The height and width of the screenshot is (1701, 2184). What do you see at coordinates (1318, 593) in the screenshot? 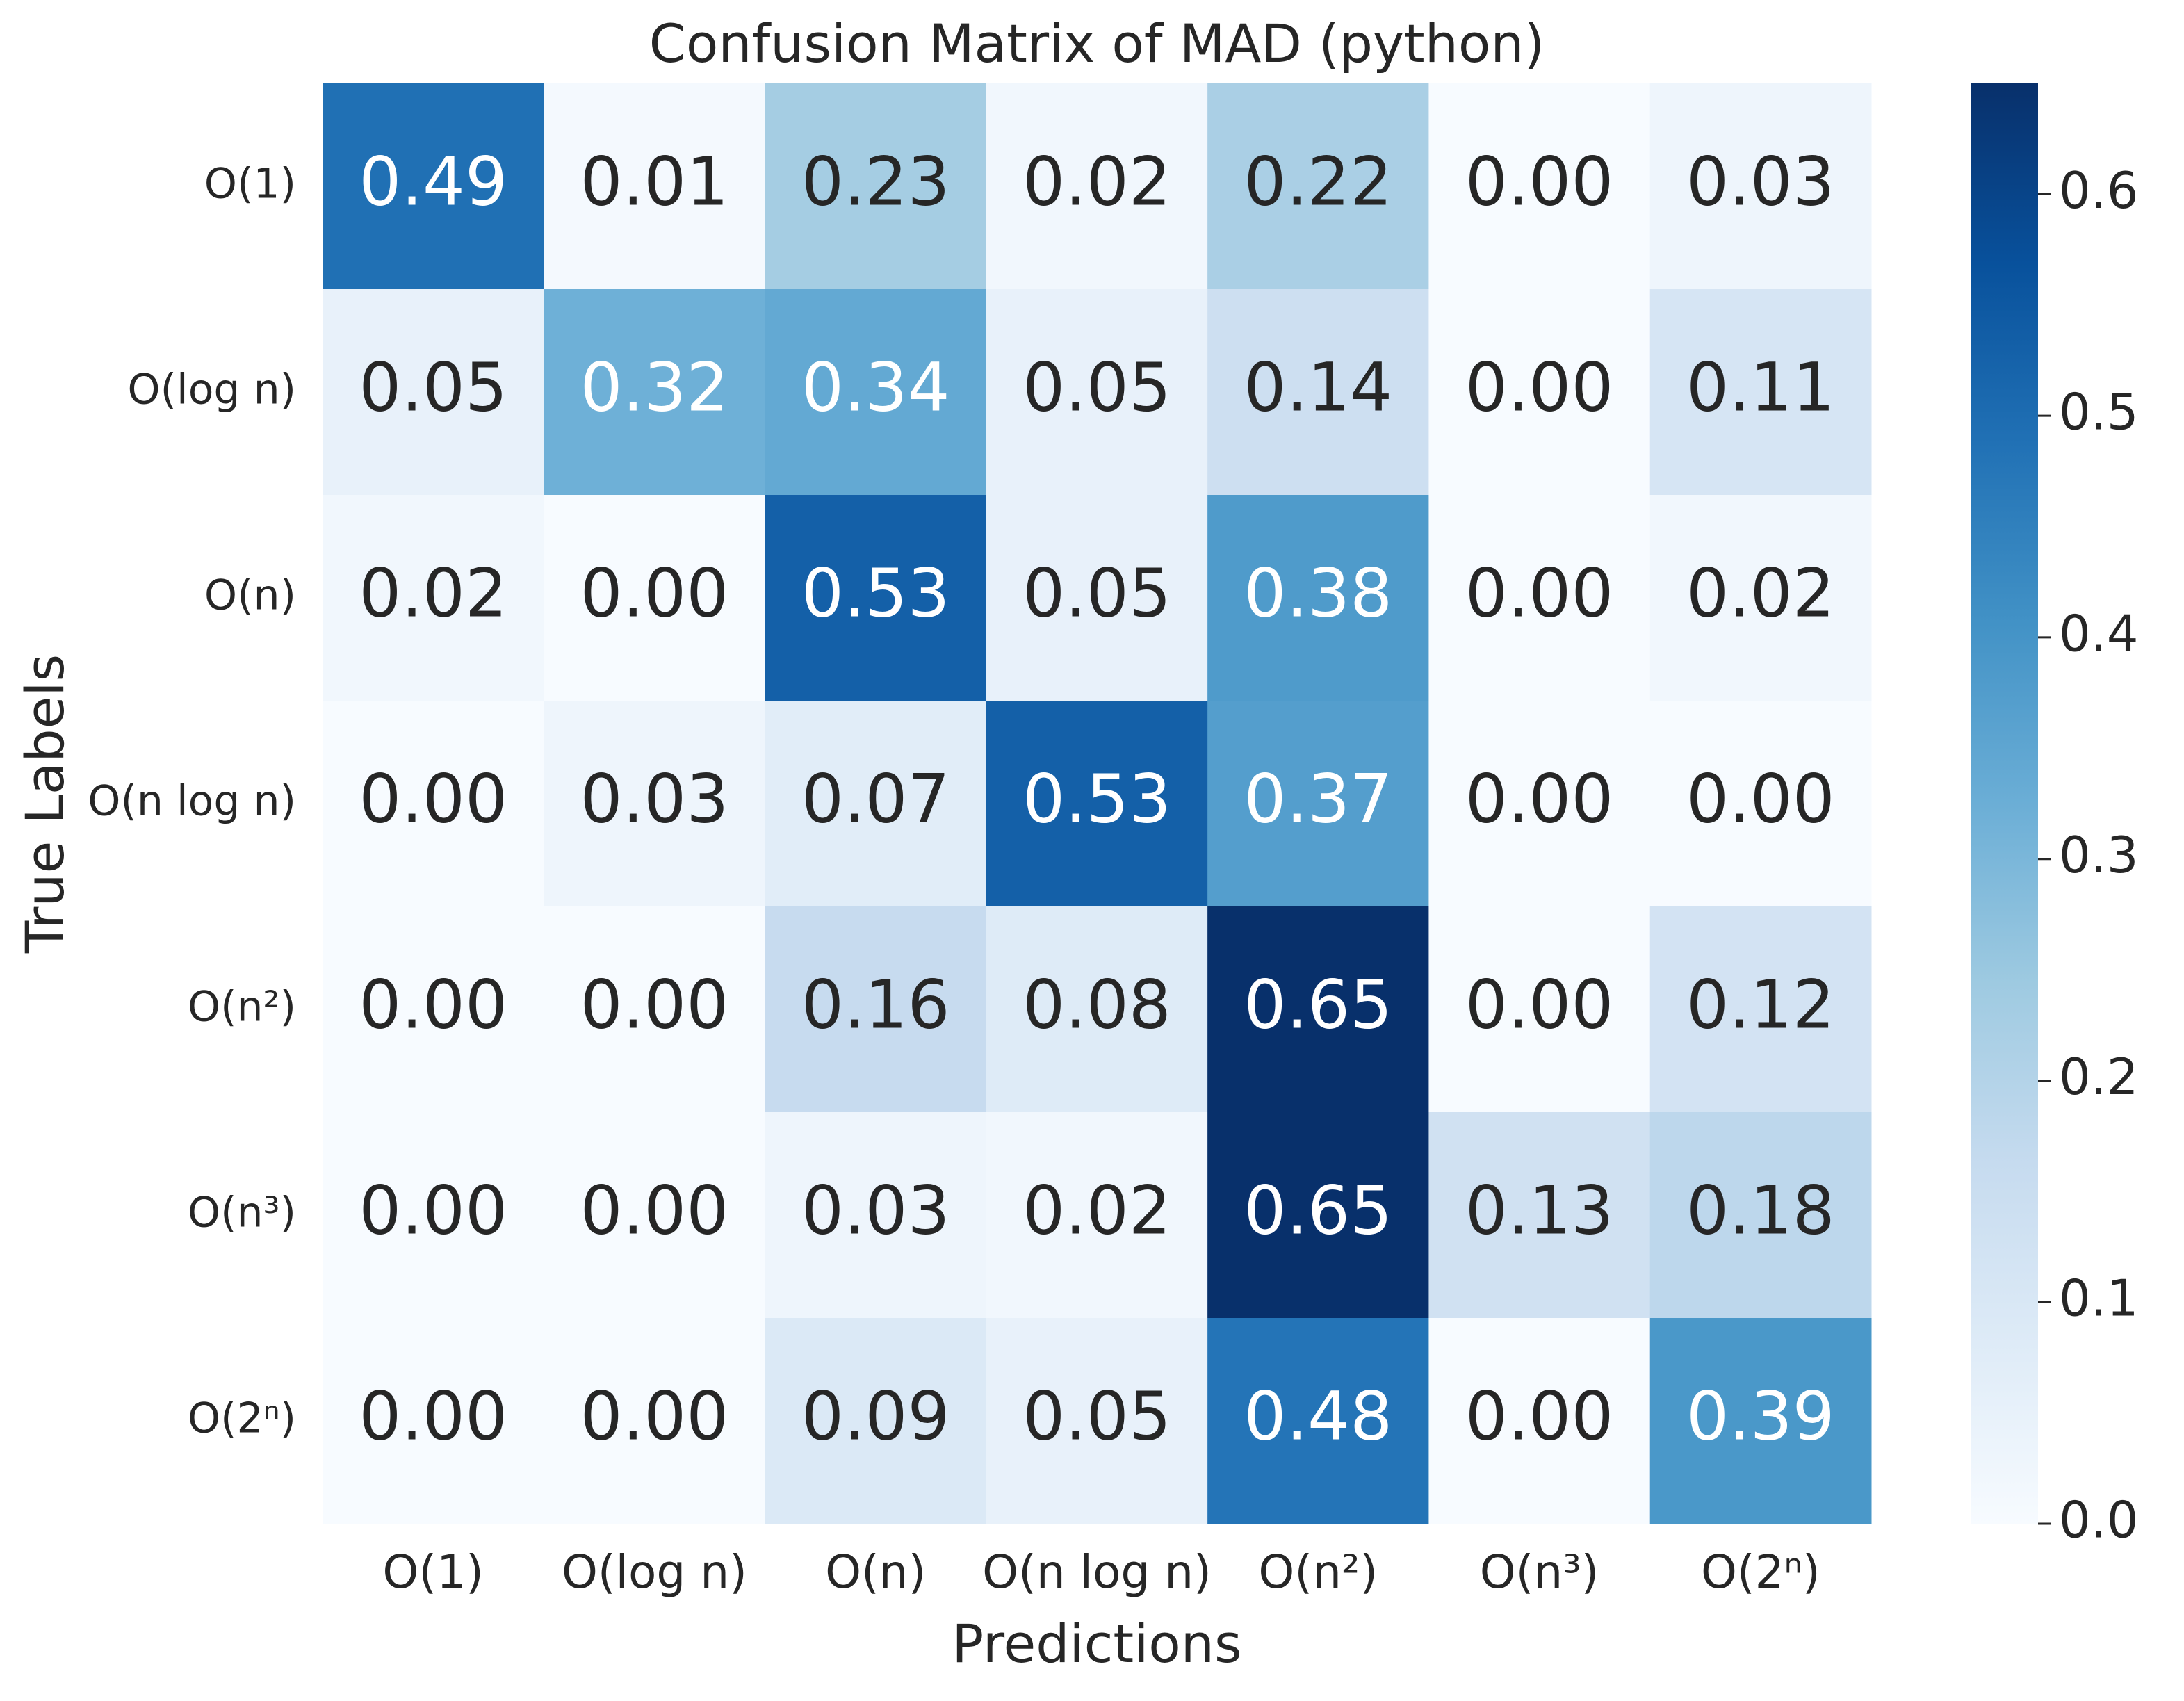
I see `cell-label: 0.38` at bounding box center [1318, 593].